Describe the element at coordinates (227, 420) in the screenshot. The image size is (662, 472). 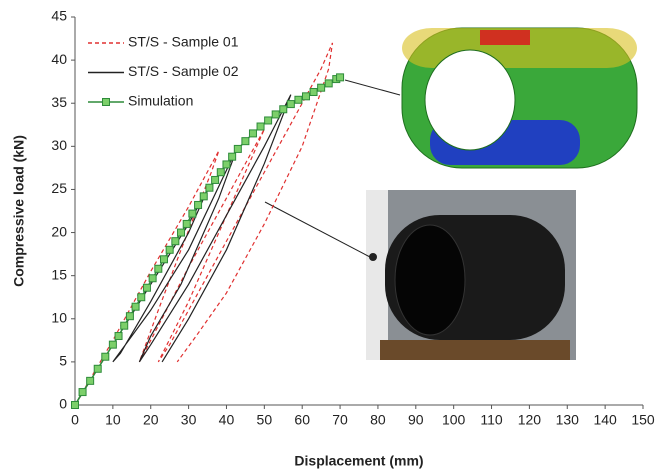
I see `x-tick-label: 40` at that location.